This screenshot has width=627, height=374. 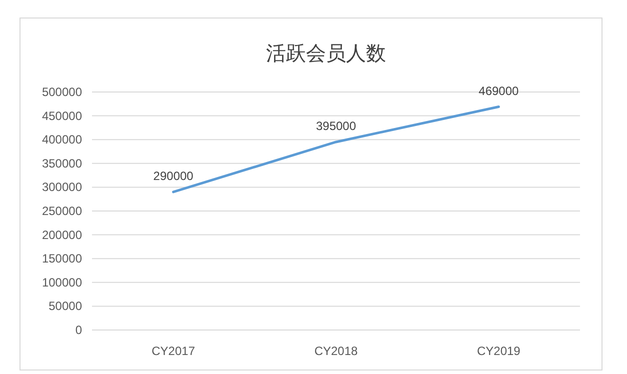 What do you see at coordinates (62, 115) in the screenshot?
I see `y-tick-label: 450000` at bounding box center [62, 115].